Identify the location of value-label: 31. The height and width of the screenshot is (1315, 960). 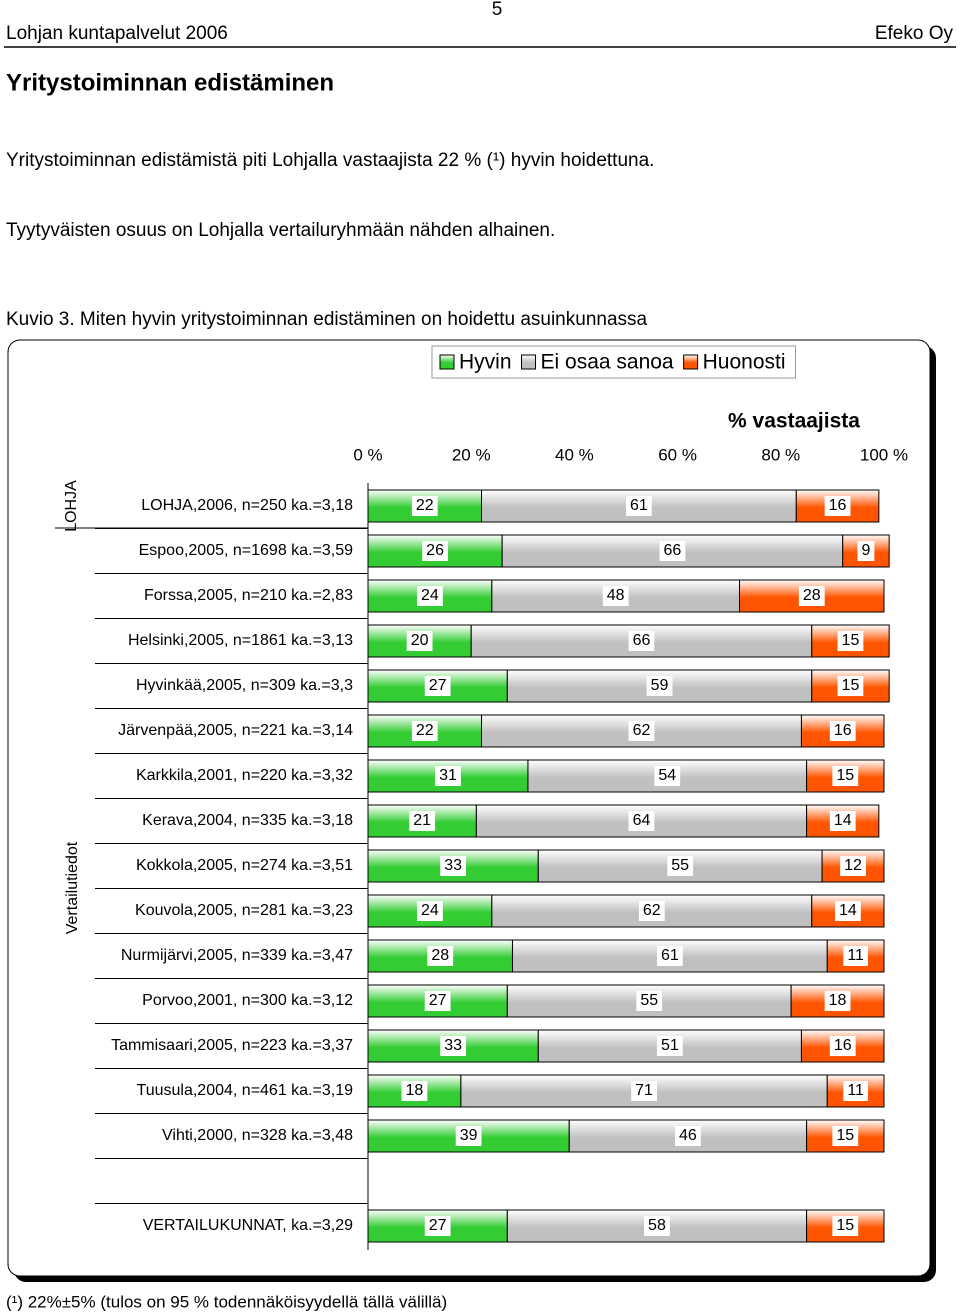
(448, 775).